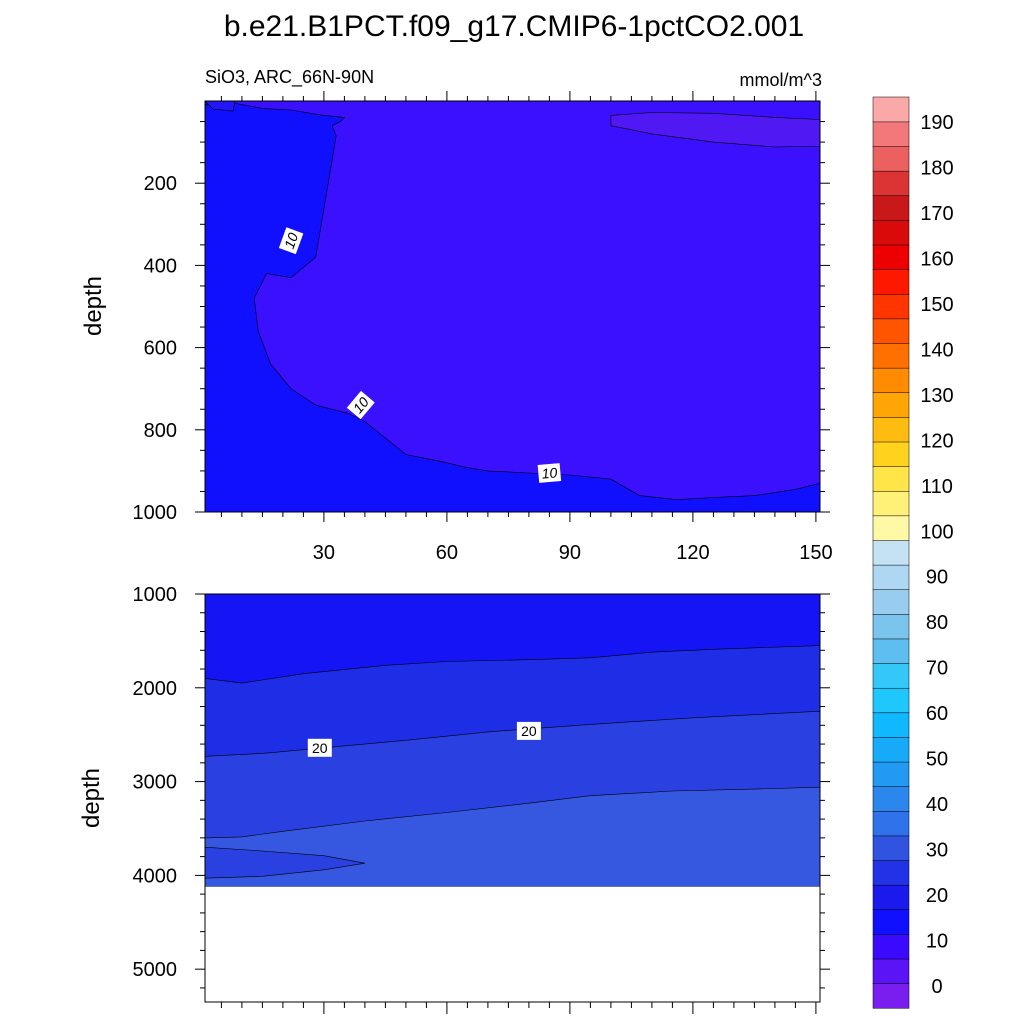 The height and width of the screenshot is (1024, 1024). What do you see at coordinates (155, 783) in the screenshot?
I see `lower-y-tick-label: 3000` at bounding box center [155, 783].